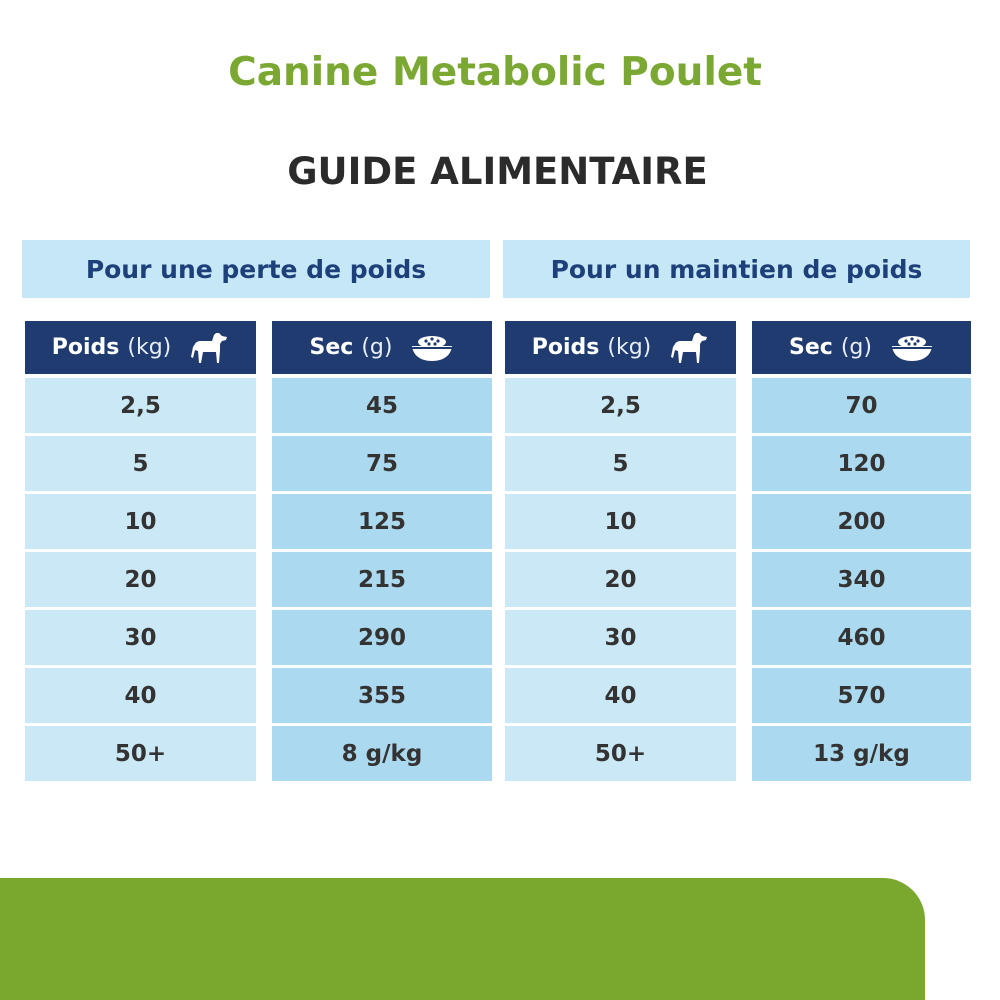  What do you see at coordinates (861, 405) in the screenshot?
I see `table-cell: 70` at bounding box center [861, 405].